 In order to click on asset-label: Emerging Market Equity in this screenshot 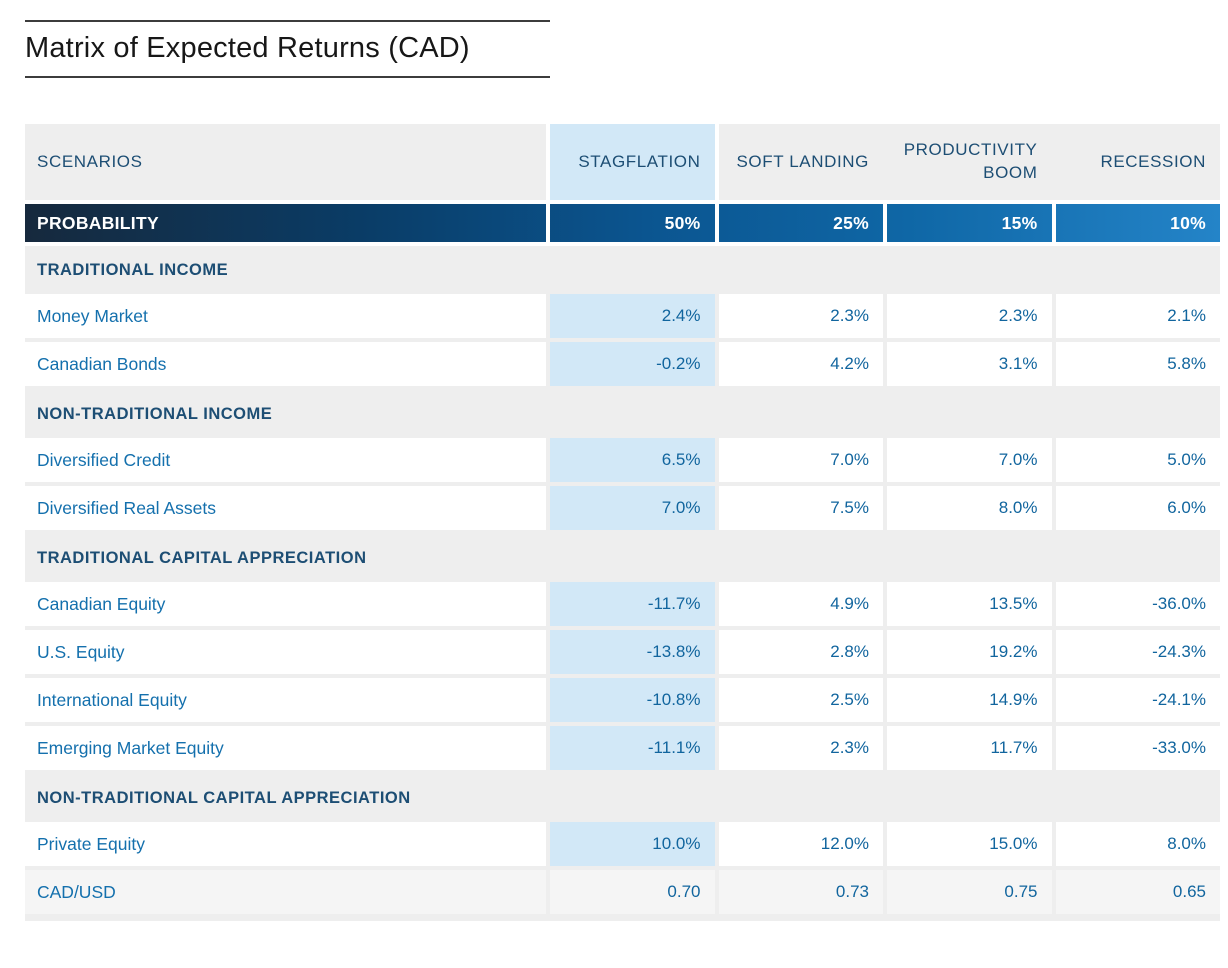, I will do `click(285, 748)`.